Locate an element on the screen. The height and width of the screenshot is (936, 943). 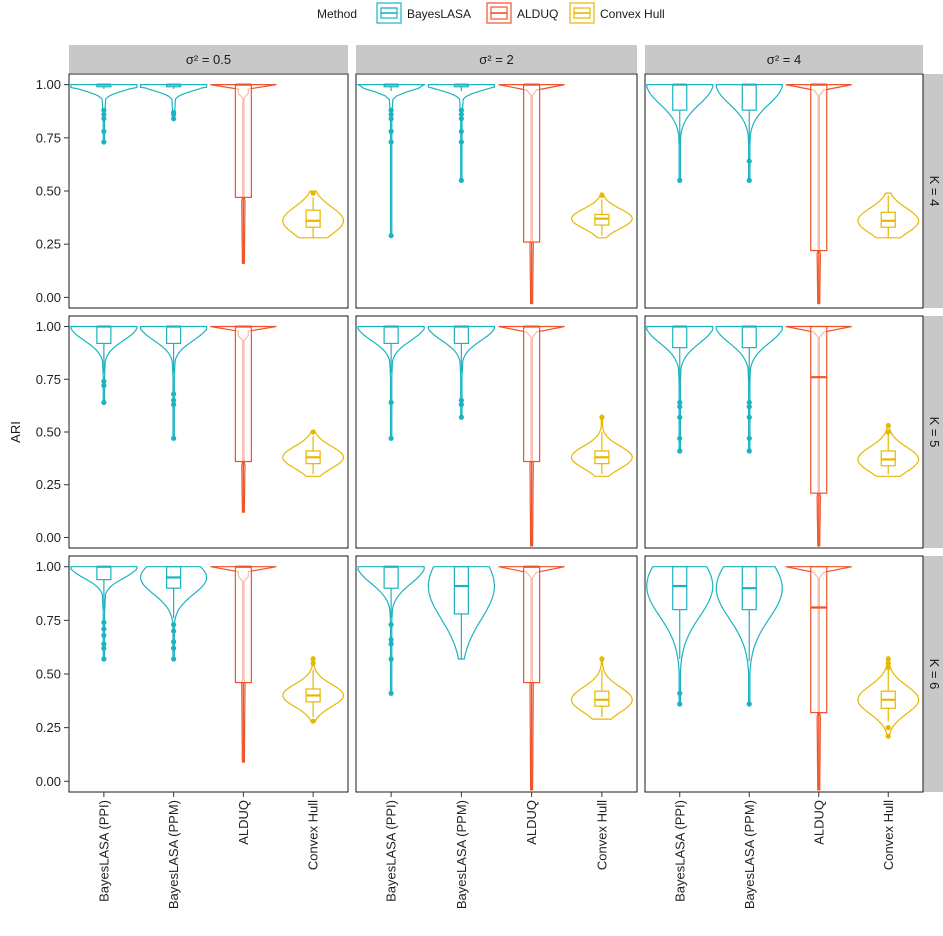
violin-convex-hull is located at coordinates (313, 214).